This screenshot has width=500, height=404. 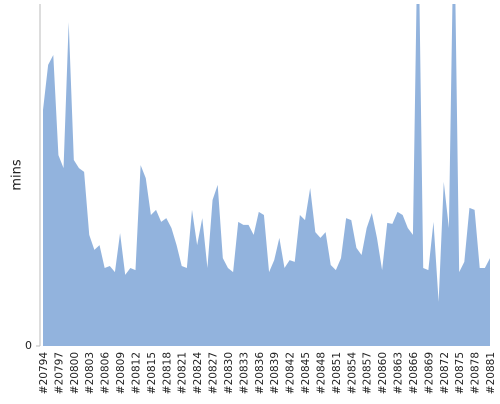 What do you see at coordinates (337, 373) in the screenshot?
I see `x-tick-label: #20851` at bounding box center [337, 373].